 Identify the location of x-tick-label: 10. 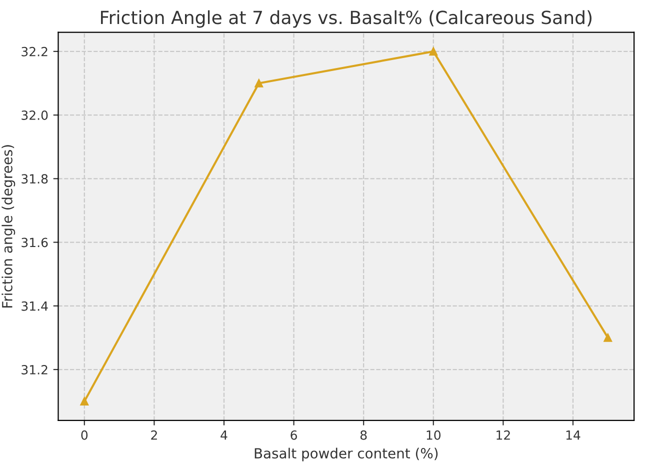
(433, 435).